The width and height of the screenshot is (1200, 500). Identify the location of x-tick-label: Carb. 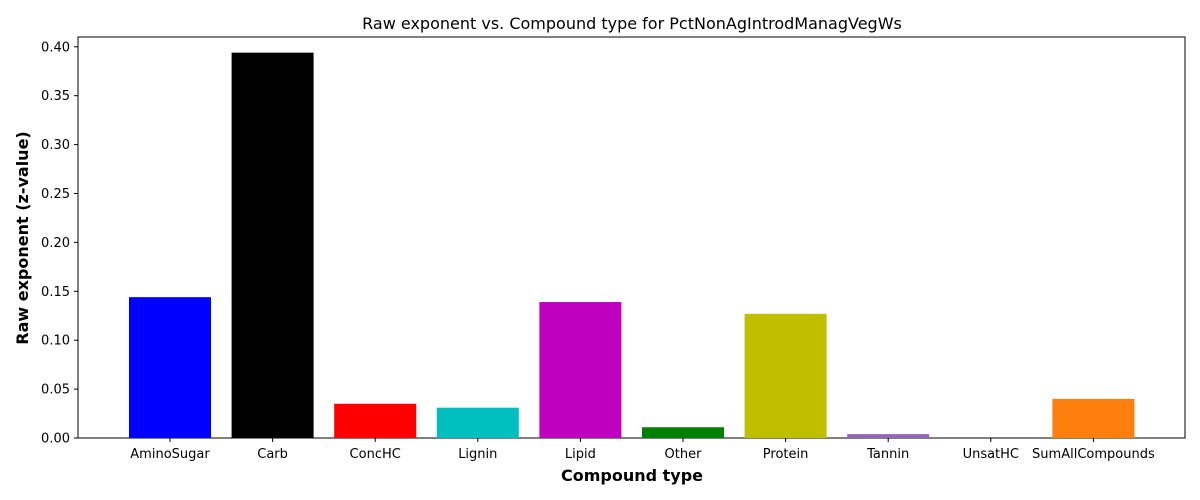
(272, 454).